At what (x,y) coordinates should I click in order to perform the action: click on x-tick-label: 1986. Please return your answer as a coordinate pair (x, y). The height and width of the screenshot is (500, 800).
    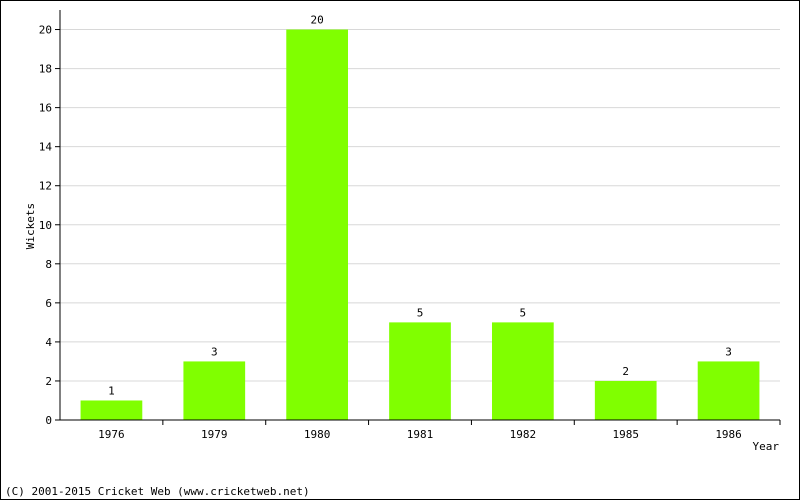
    Looking at the image, I should click on (728, 434).